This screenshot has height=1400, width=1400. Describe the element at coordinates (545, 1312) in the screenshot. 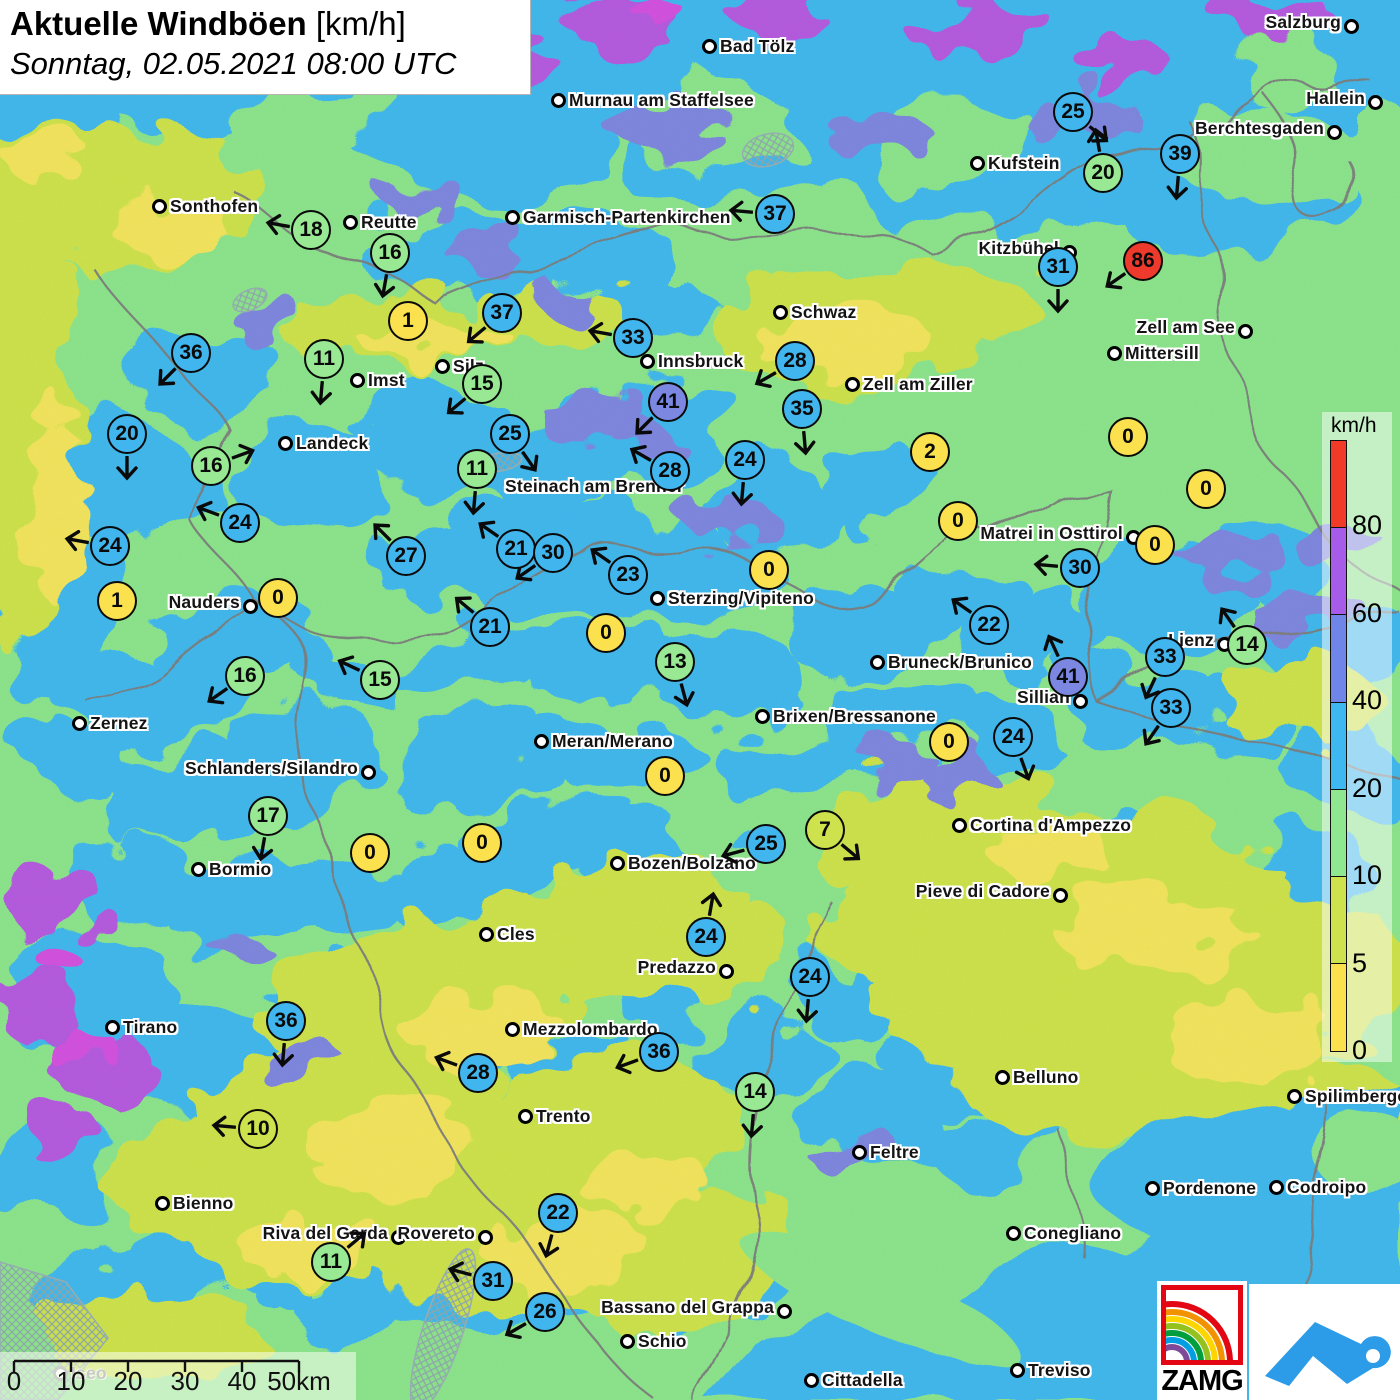

I see `wind-gust-marker: 26` at that location.